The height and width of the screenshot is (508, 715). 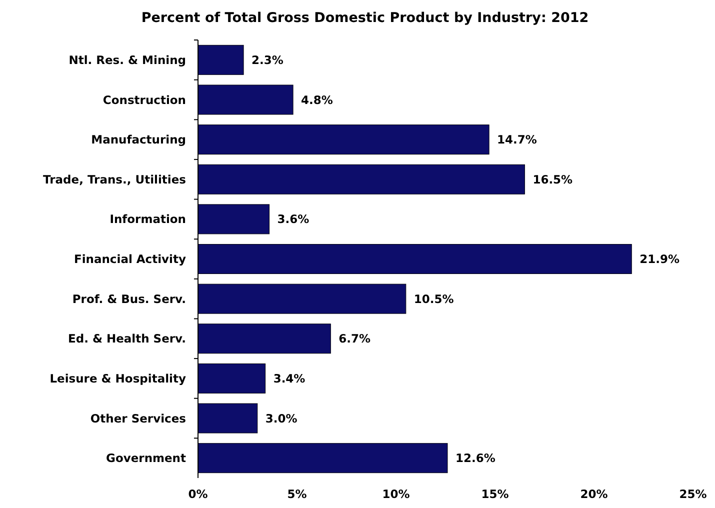 What do you see at coordinates (281, 418) in the screenshot?
I see `data-label: 3.0%` at bounding box center [281, 418].